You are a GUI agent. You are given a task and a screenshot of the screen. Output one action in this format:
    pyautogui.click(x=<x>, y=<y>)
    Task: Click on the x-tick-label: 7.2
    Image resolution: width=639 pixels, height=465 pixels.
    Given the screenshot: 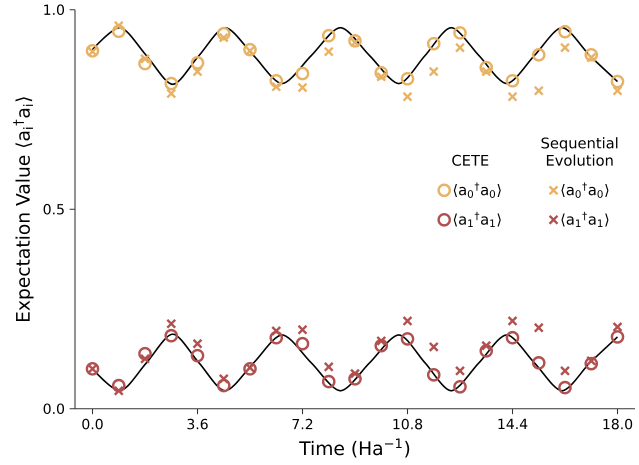 What is the action you would take?
    pyautogui.click(x=302, y=424)
    